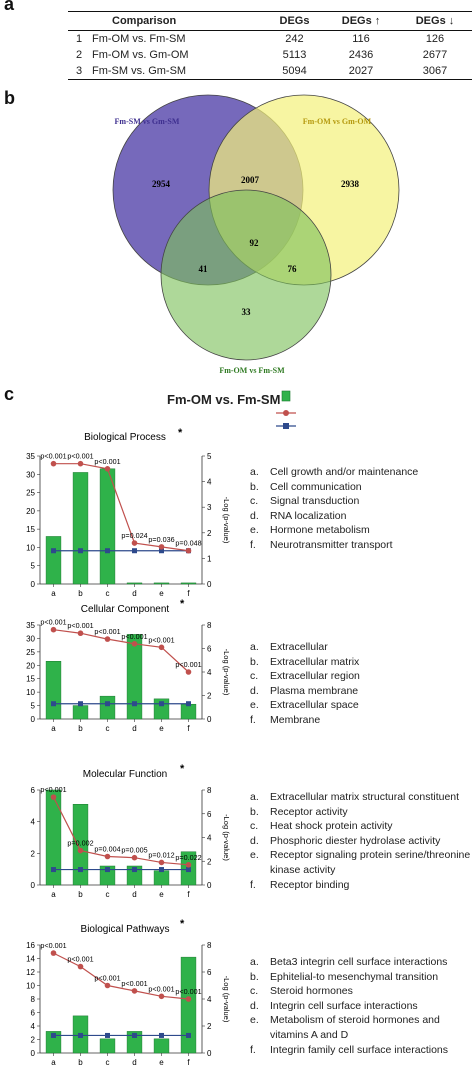  What do you see at coordinates (161, 539) in the screenshot?
I see `pvalue-label: p=0.036` at bounding box center [161, 539].